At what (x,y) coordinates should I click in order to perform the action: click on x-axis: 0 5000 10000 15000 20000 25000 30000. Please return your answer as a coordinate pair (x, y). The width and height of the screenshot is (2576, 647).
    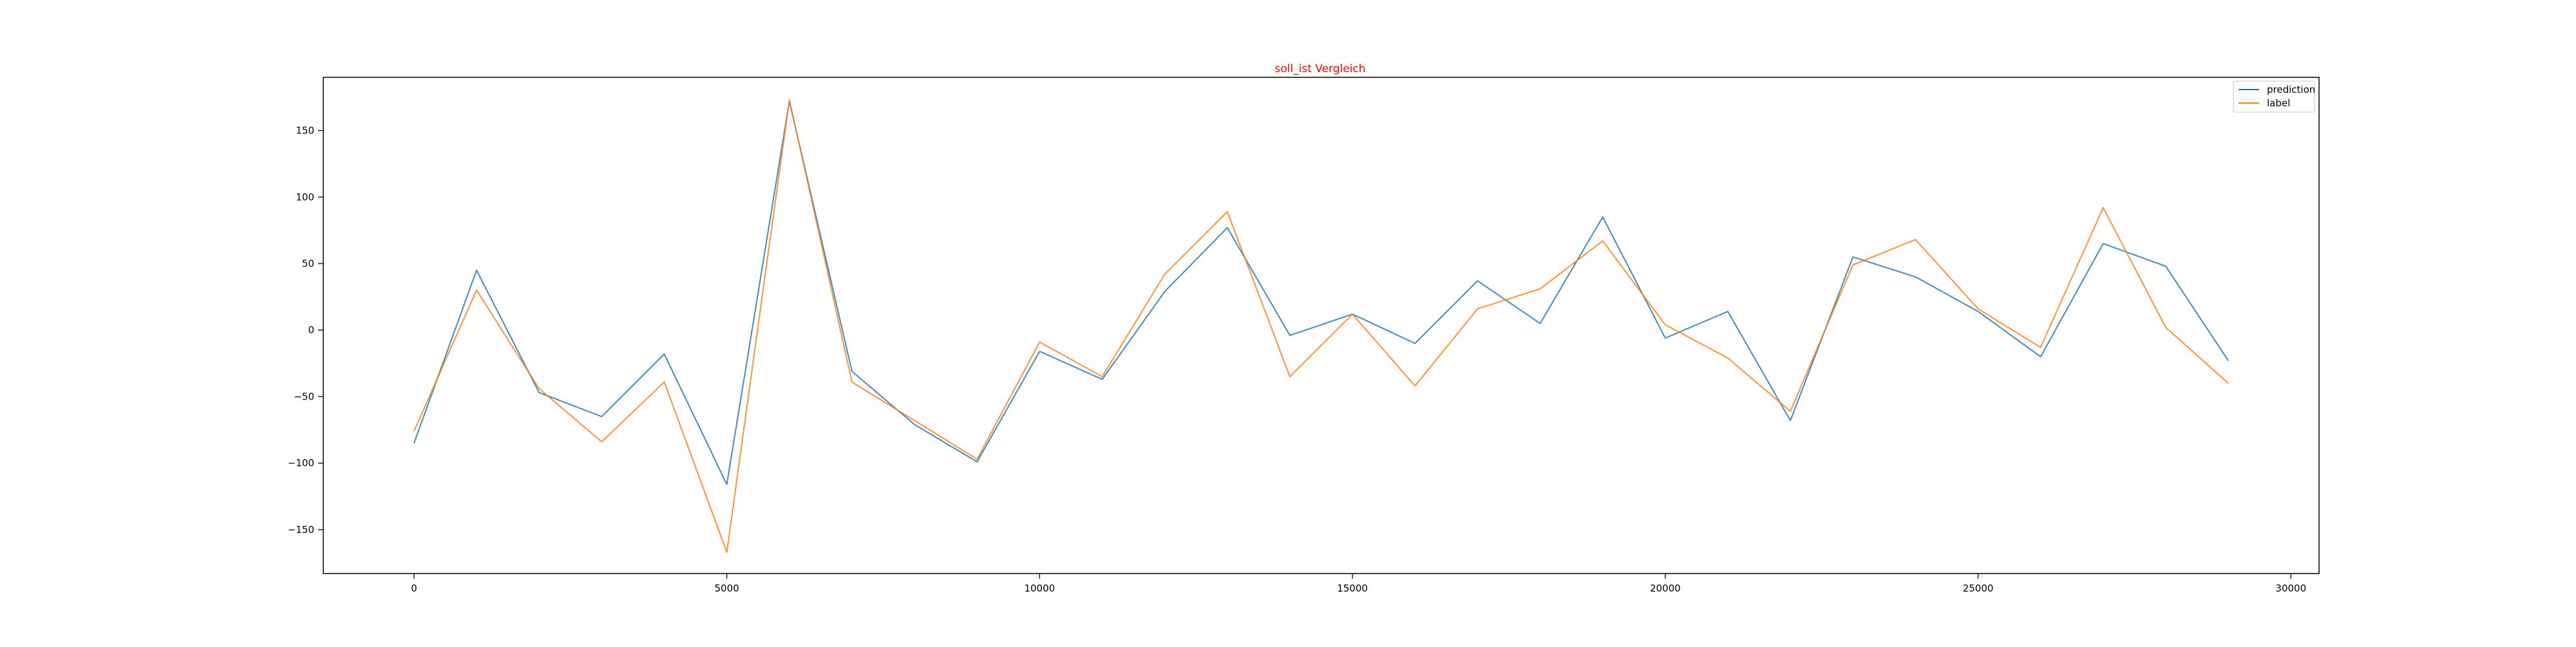
    Looking at the image, I should click on (1358, 584).